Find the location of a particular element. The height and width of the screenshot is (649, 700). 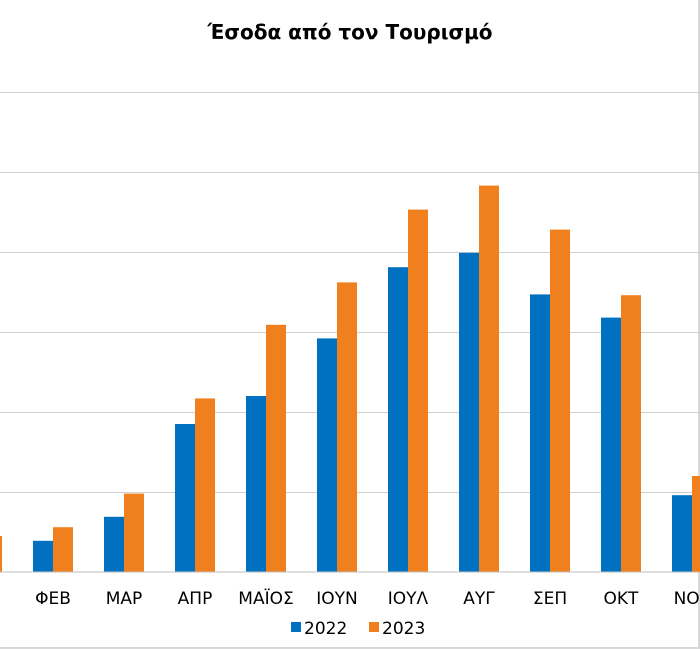

x-tick-label: ΦΕΒ is located at coordinates (53, 599).